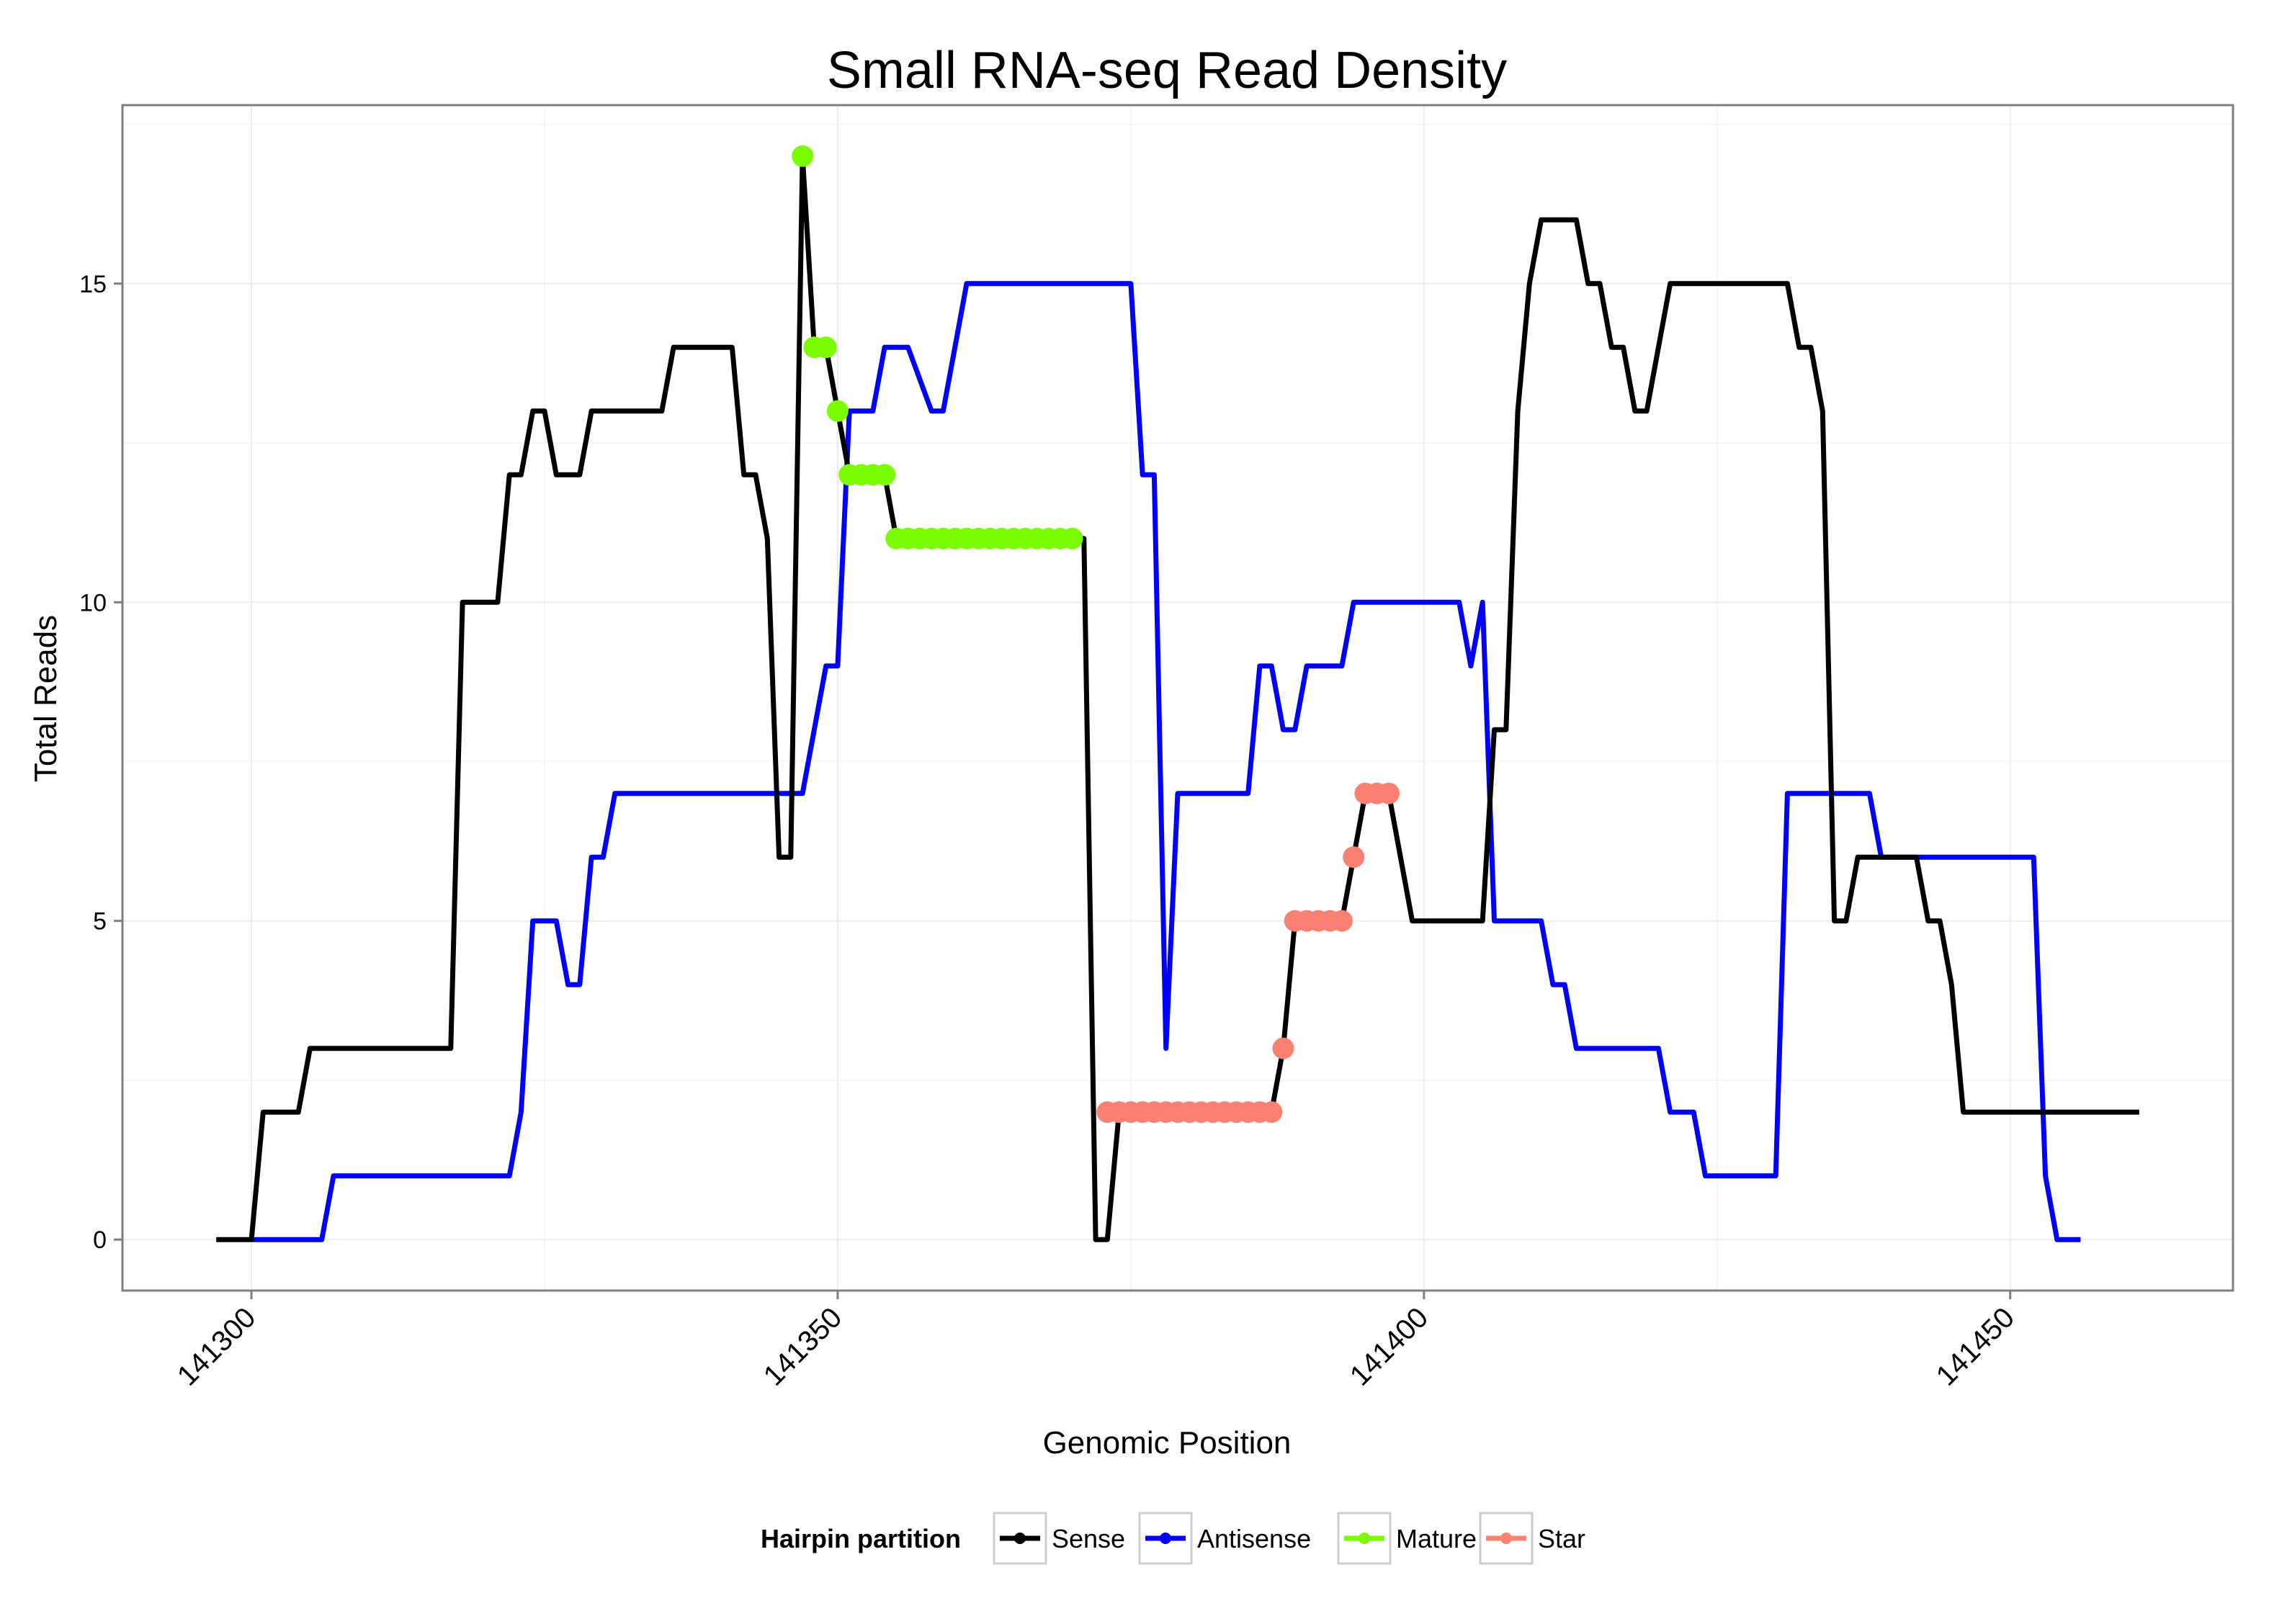  Describe the element at coordinates (1167, 1443) in the screenshot. I see `x-axis-label: Genomic Position` at that location.